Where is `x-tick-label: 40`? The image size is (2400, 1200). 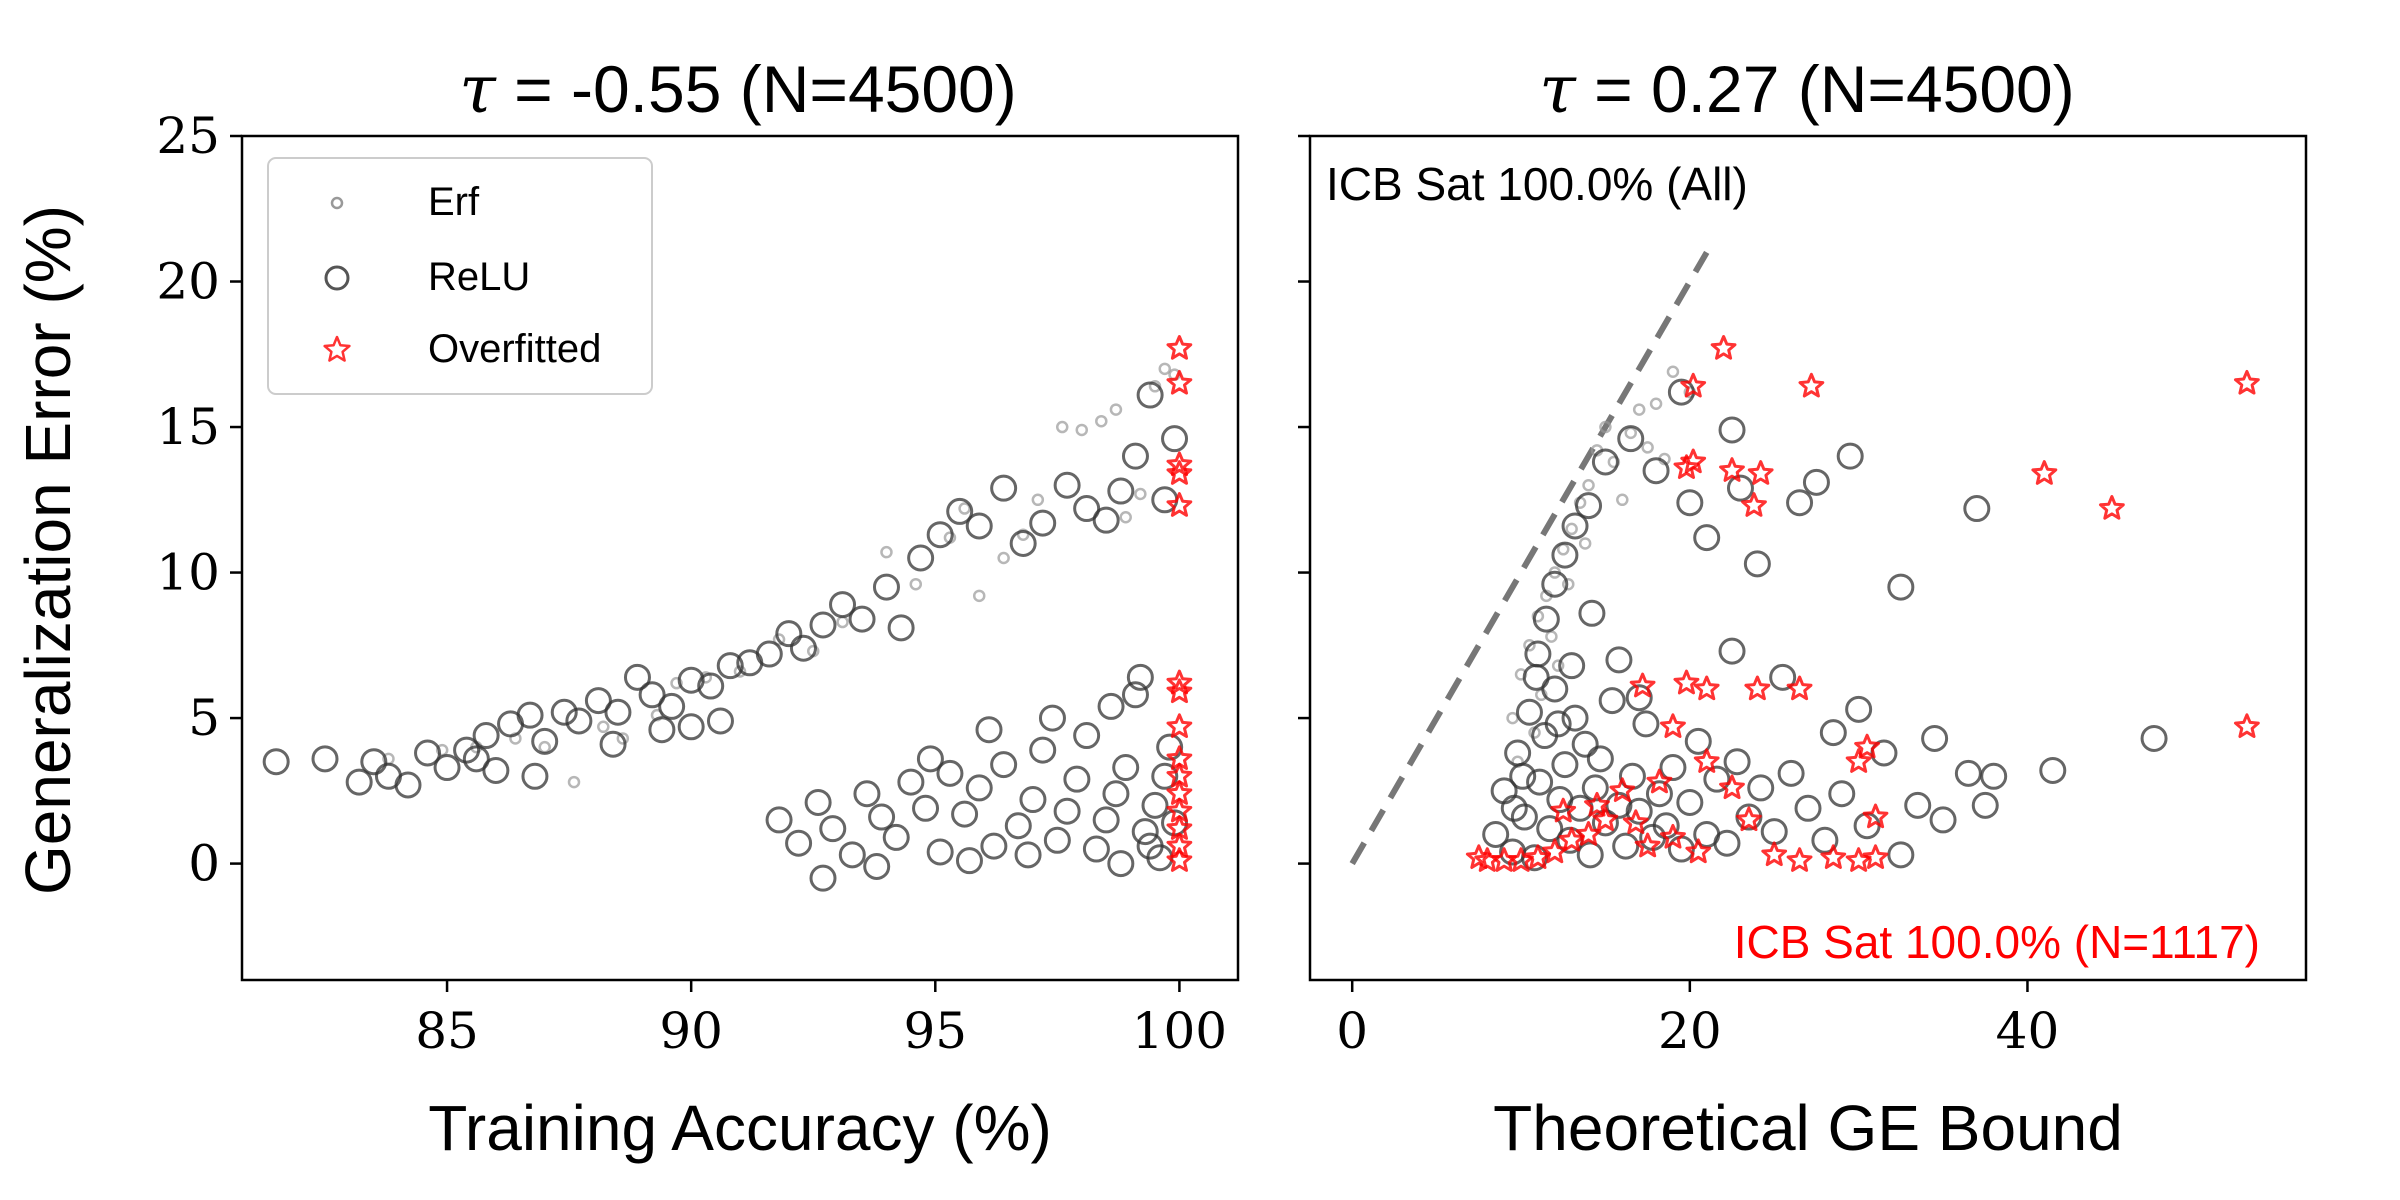 x-tick-label: 40 is located at coordinates (2028, 1031).